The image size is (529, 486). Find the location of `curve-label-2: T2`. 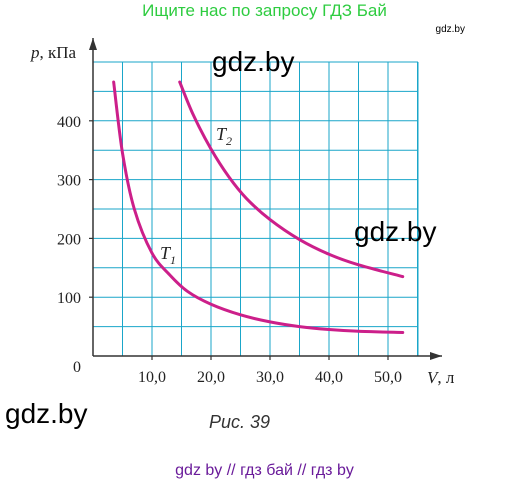

curve-label-2: T2 is located at coordinates (224, 136).